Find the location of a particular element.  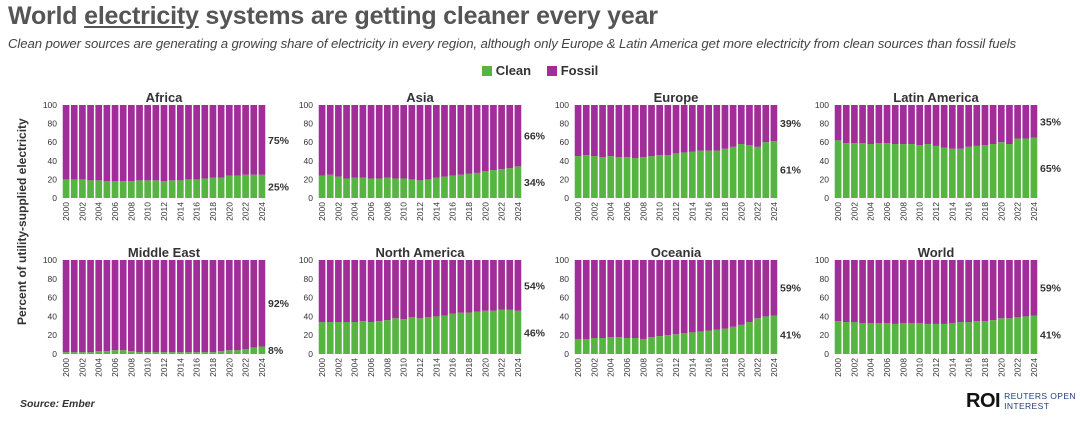

title-underlined: electricity is located at coordinates (141, 16).